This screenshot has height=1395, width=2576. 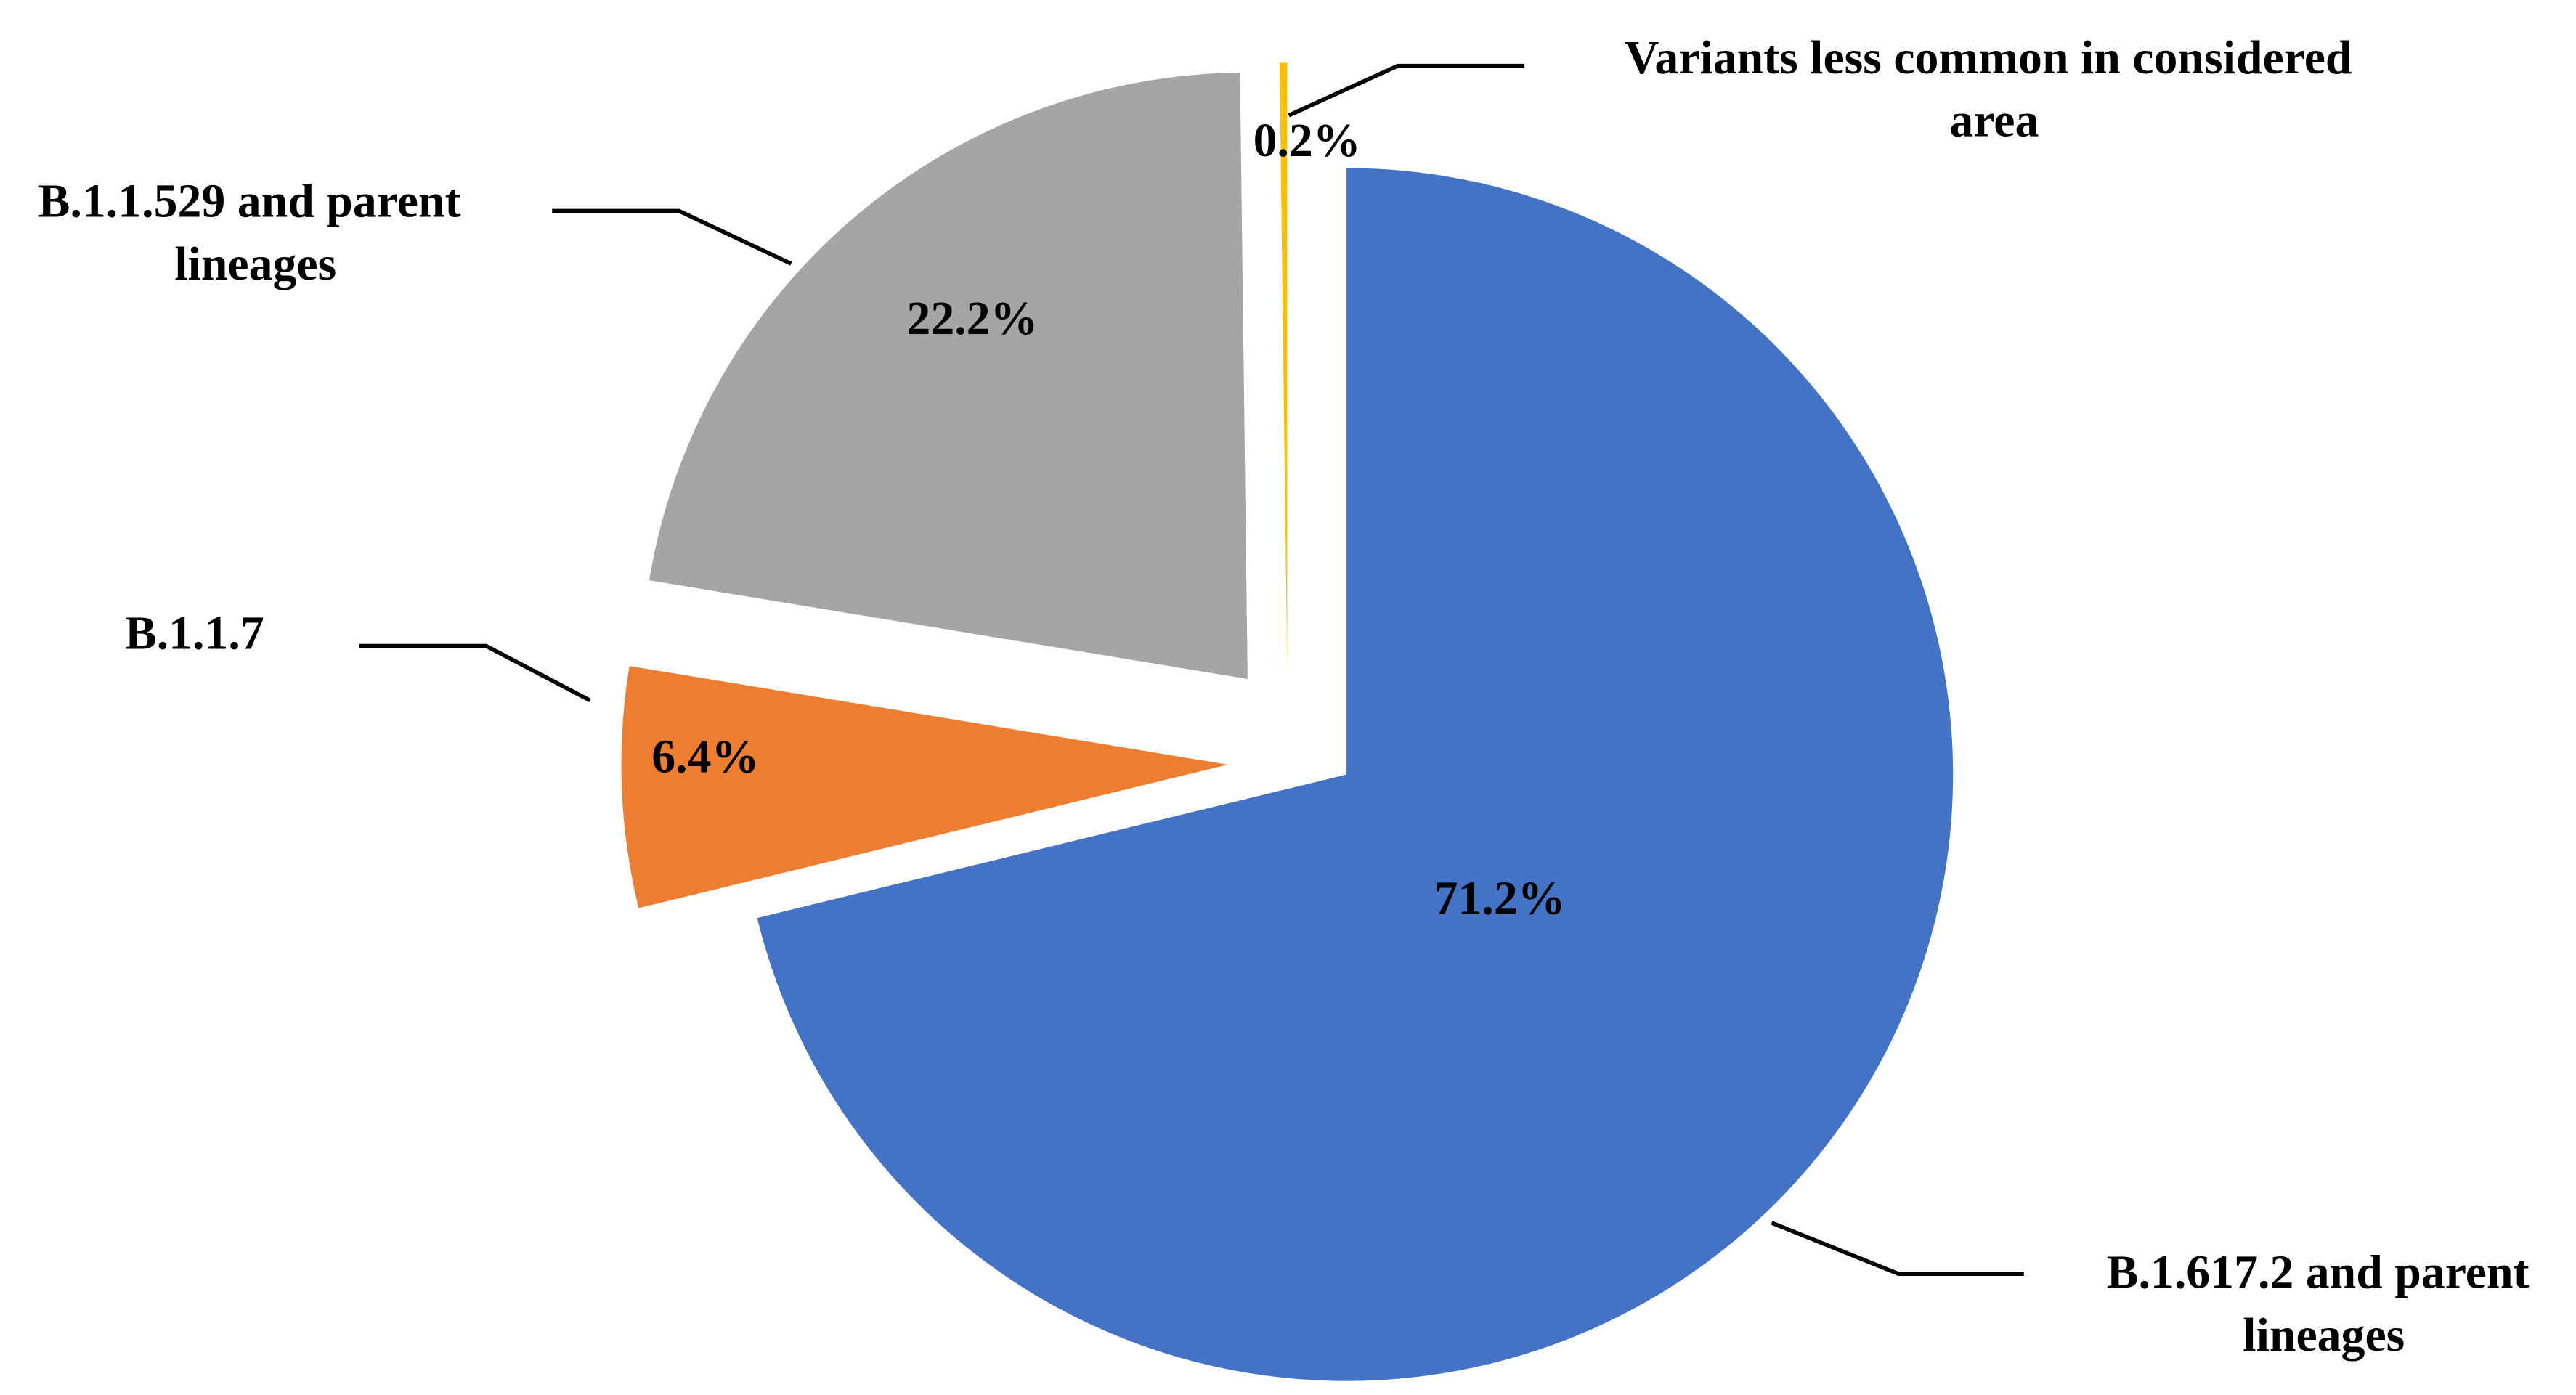 What do you see at coordinates (972, 318) in the screenshot?
I see `value-label: 22.2%` at bounding box center [972, 318].